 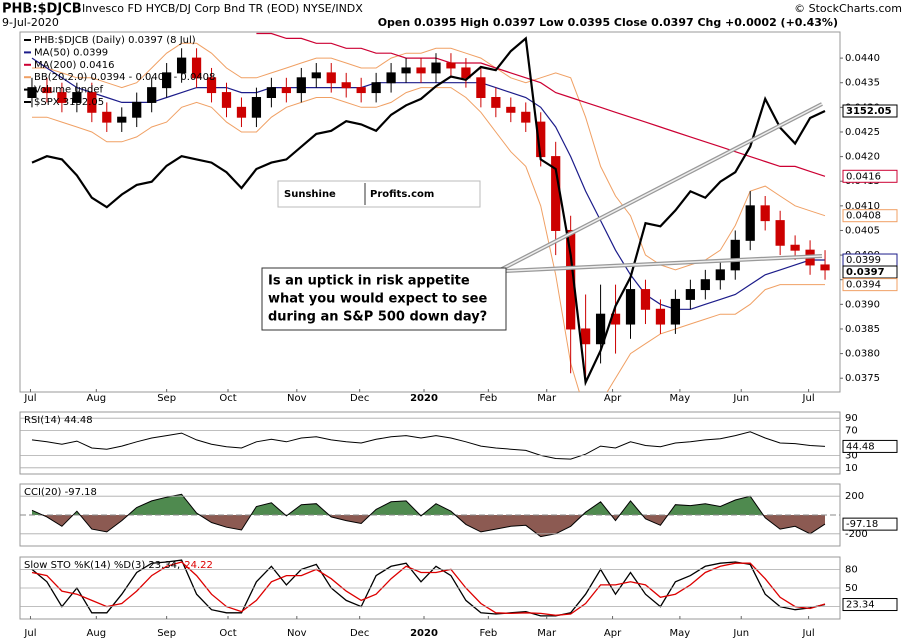 What do you see at coordinates (856, 534) in the screenshot?
I see `y-tick-label: -200` at bounding box center [856, 534].